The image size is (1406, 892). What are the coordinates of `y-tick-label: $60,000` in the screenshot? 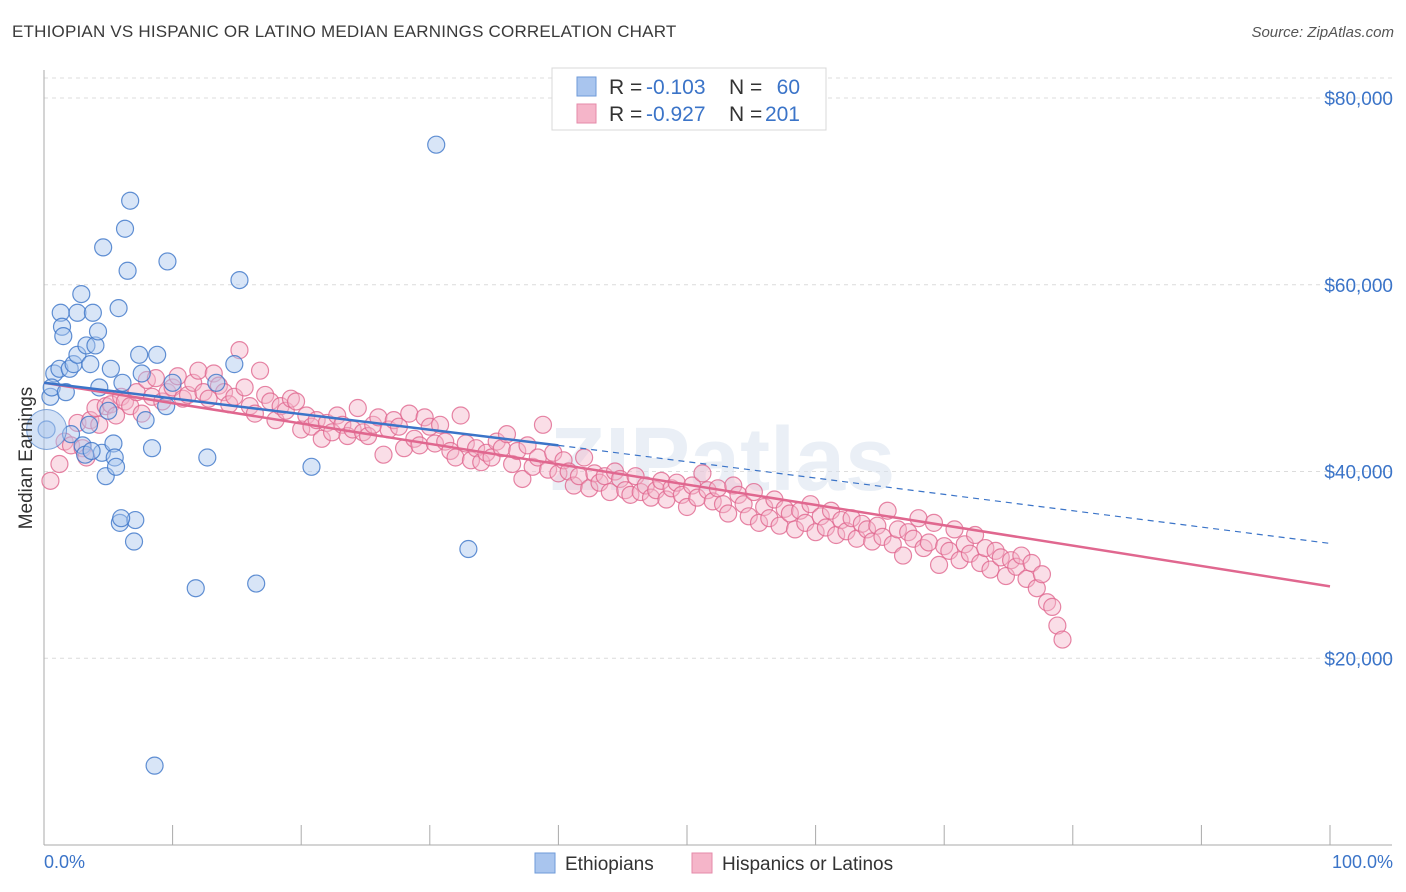 It's located at (1358, 286).